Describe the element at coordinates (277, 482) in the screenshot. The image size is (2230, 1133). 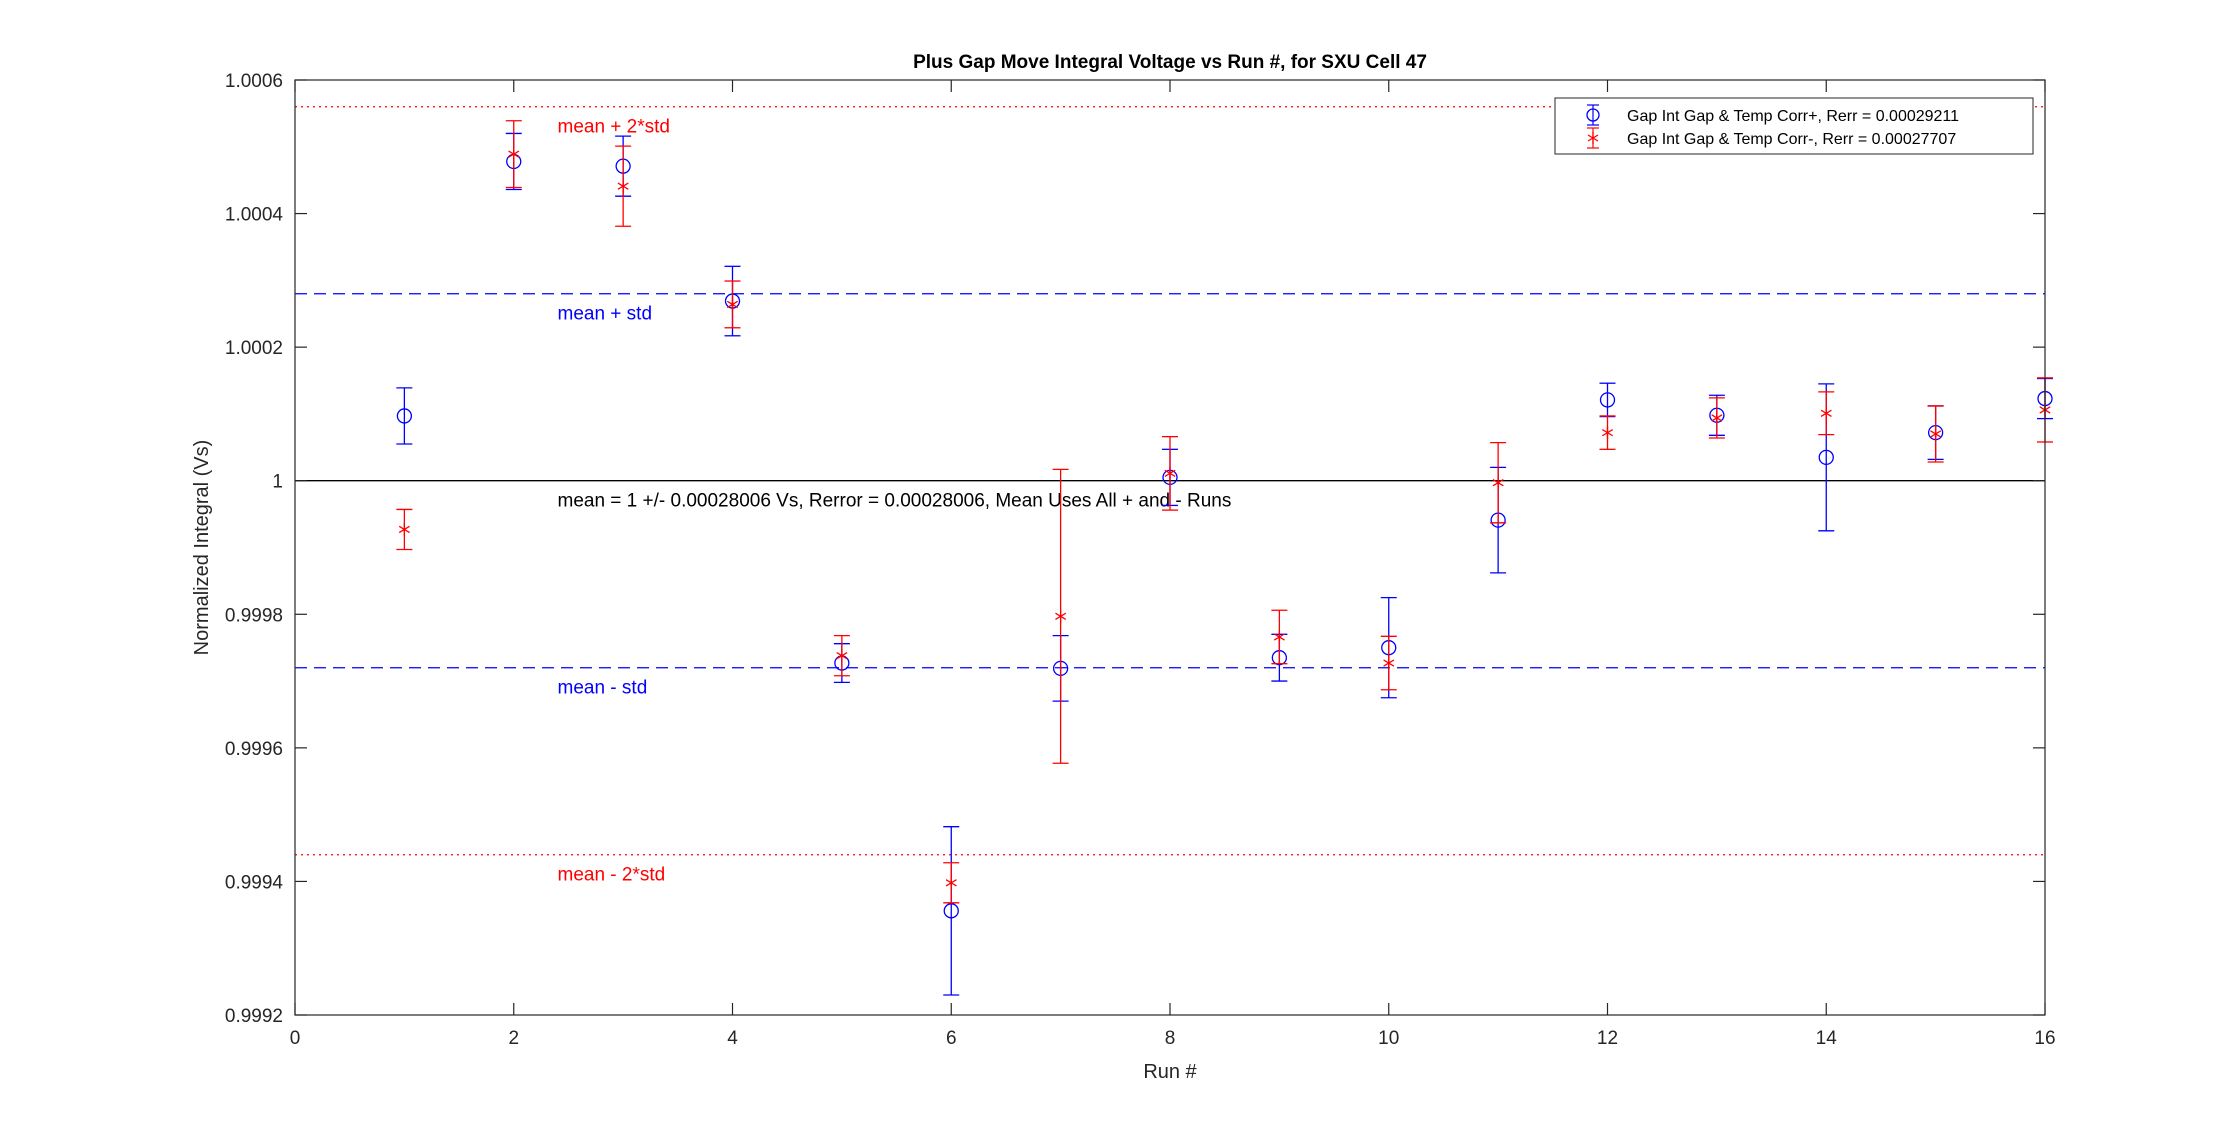
I see `y-tick-label: 1` at that location.